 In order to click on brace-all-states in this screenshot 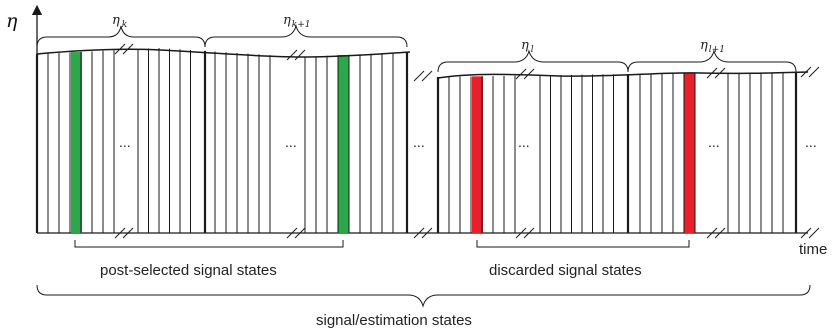, I will do `click(423, 296)`.